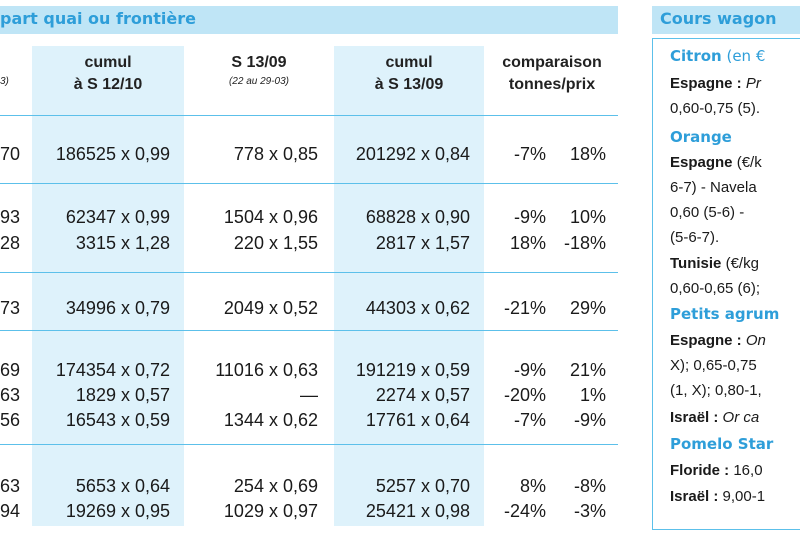 Image resolution: width=800 pixels, height=550 pixels. Describe the element at coordinates (587, 308) in the screenshot. I see `price-change-cell: 29%` at that location.